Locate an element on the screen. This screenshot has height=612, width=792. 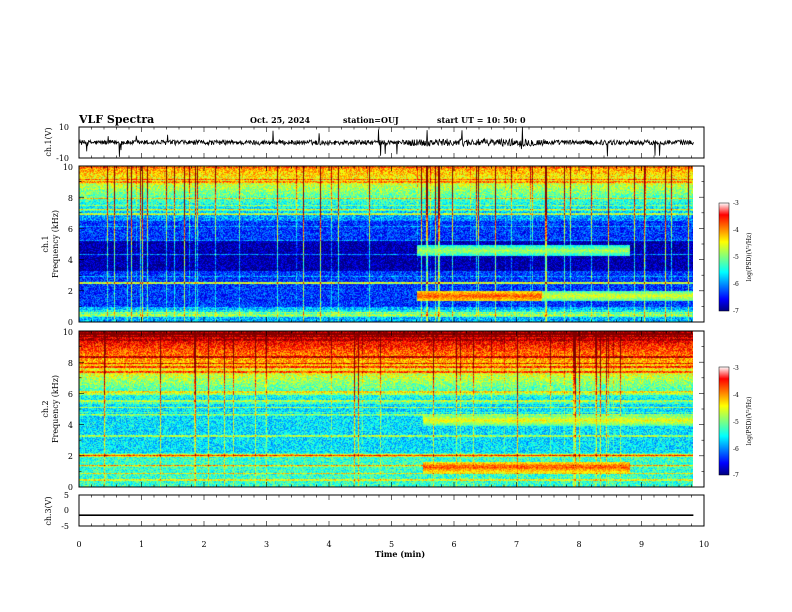
time-tick-label: 9 is located at coordinates (641, 544).